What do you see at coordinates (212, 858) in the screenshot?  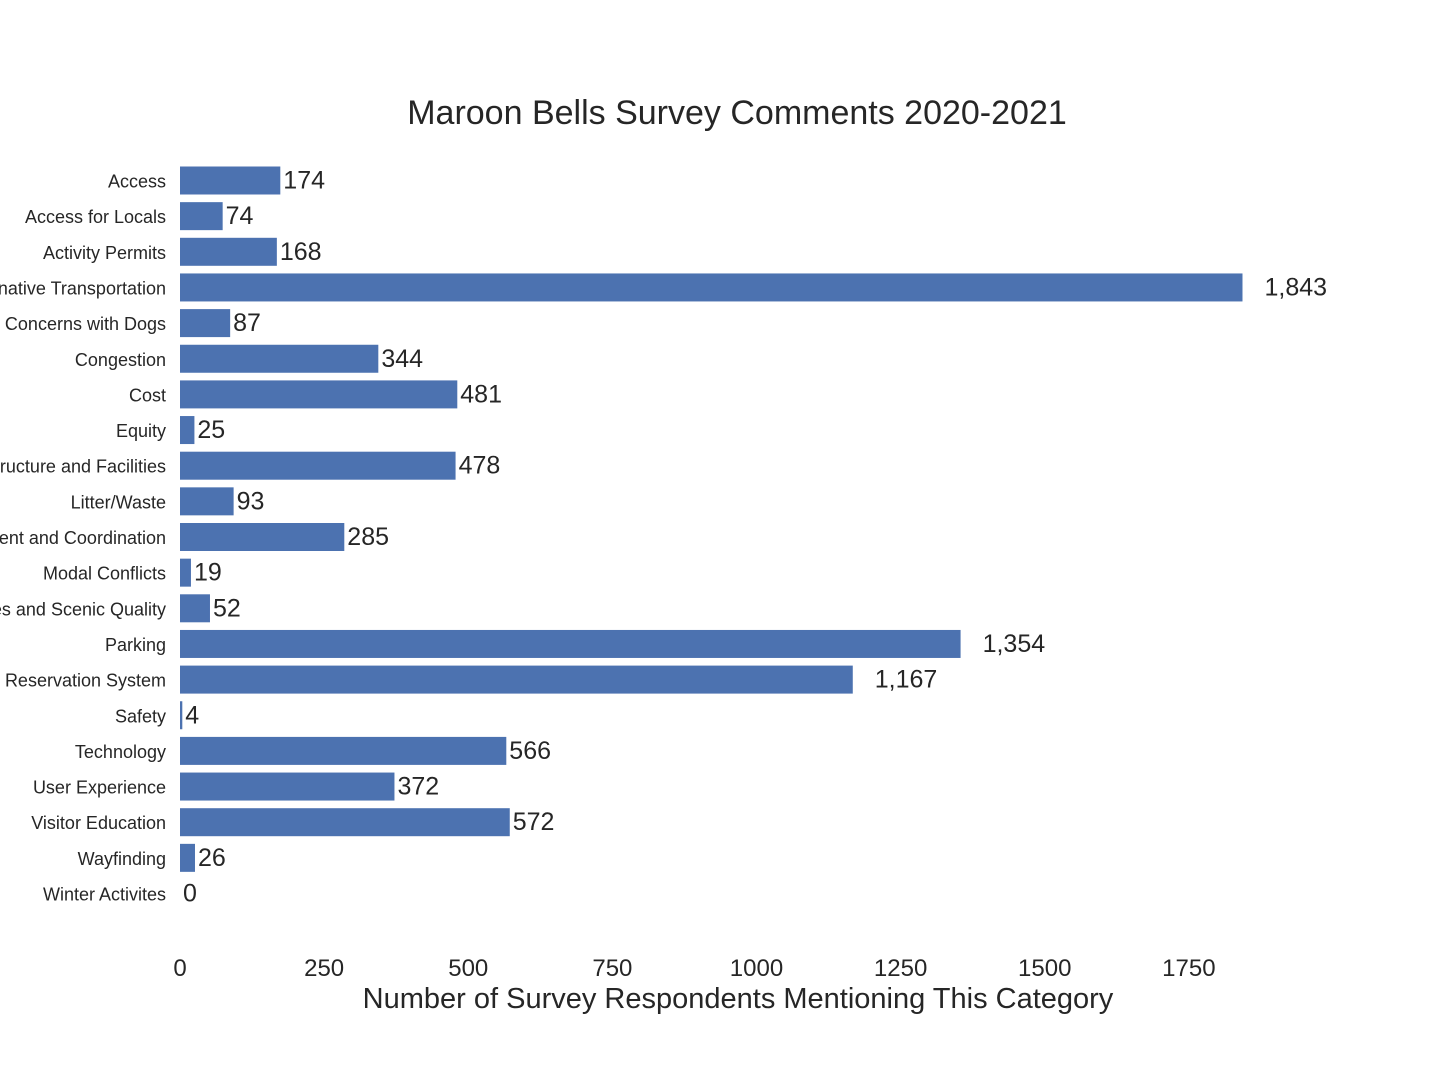 I see `value-label: 26` at bounding box center [212, 858].